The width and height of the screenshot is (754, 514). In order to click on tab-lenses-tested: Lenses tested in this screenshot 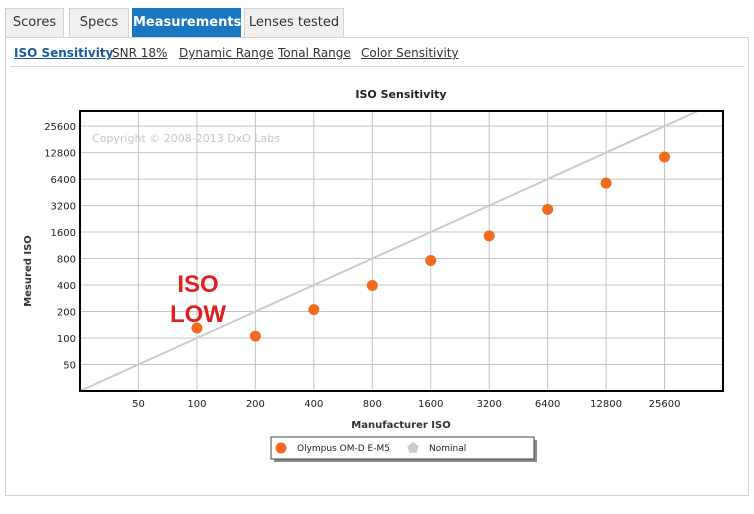, I will do `click(294, 22)`.